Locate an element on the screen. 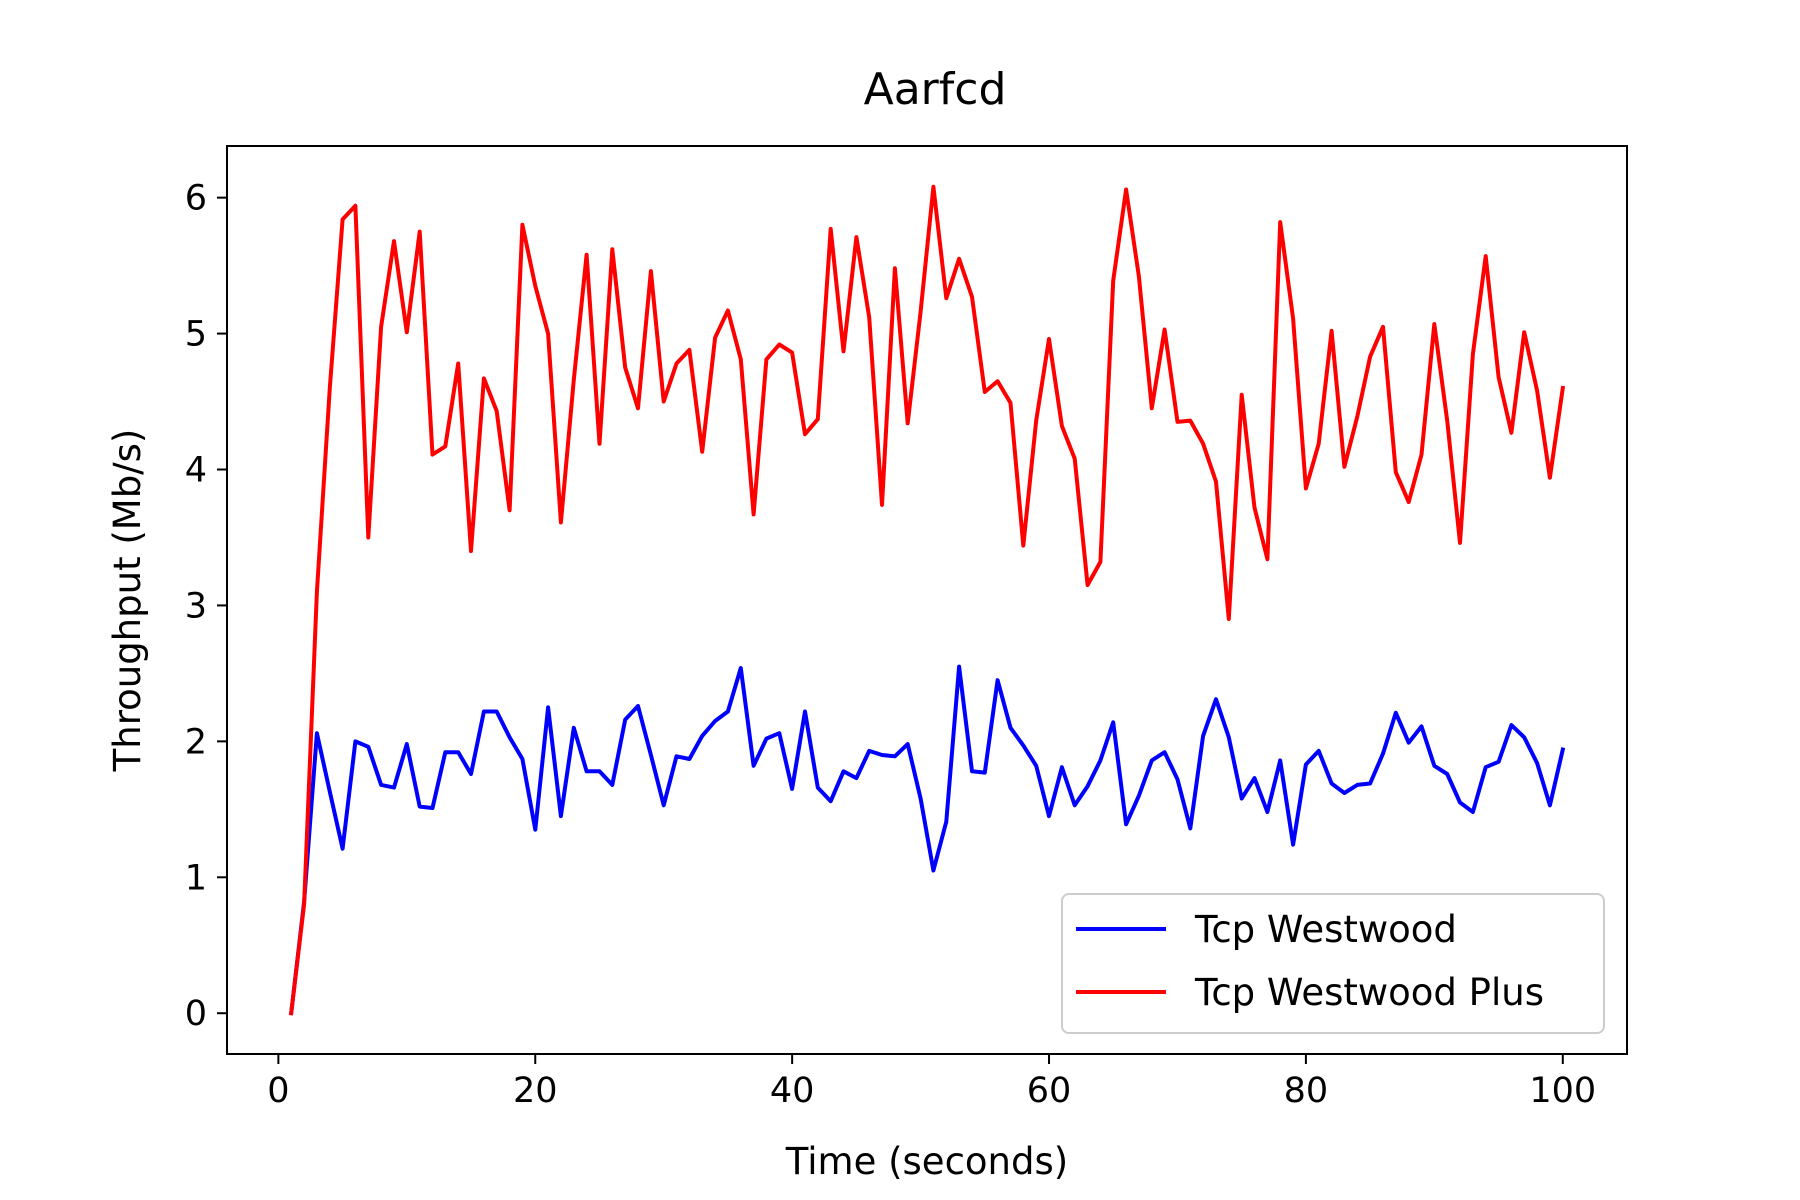  y-axis-label: Throughput (Mb/s) is located at coordinates (127, 601).